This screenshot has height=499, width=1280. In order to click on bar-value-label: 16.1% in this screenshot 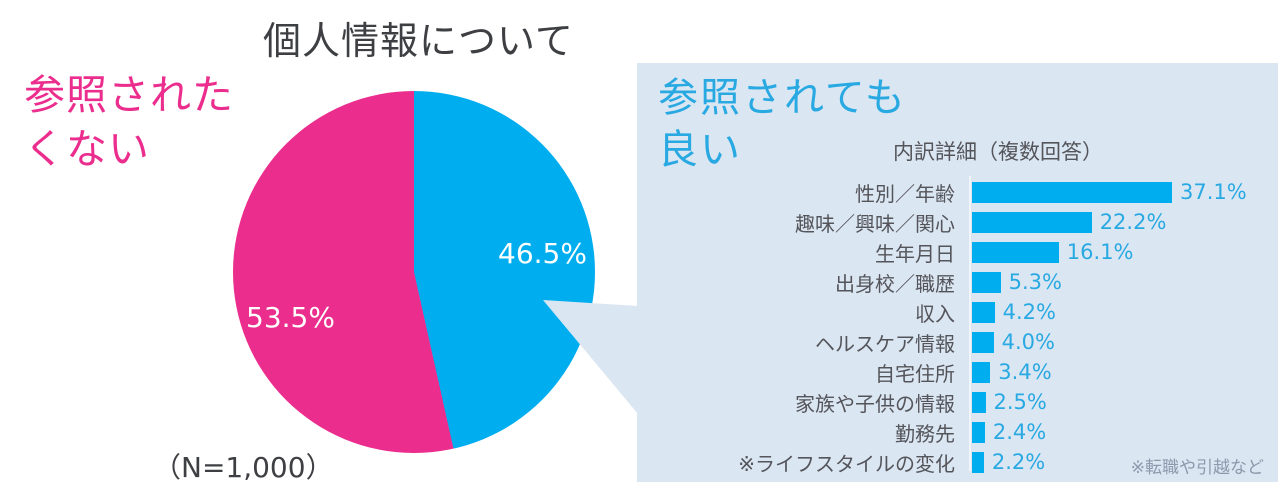, I will do `click(1100, 252)`.